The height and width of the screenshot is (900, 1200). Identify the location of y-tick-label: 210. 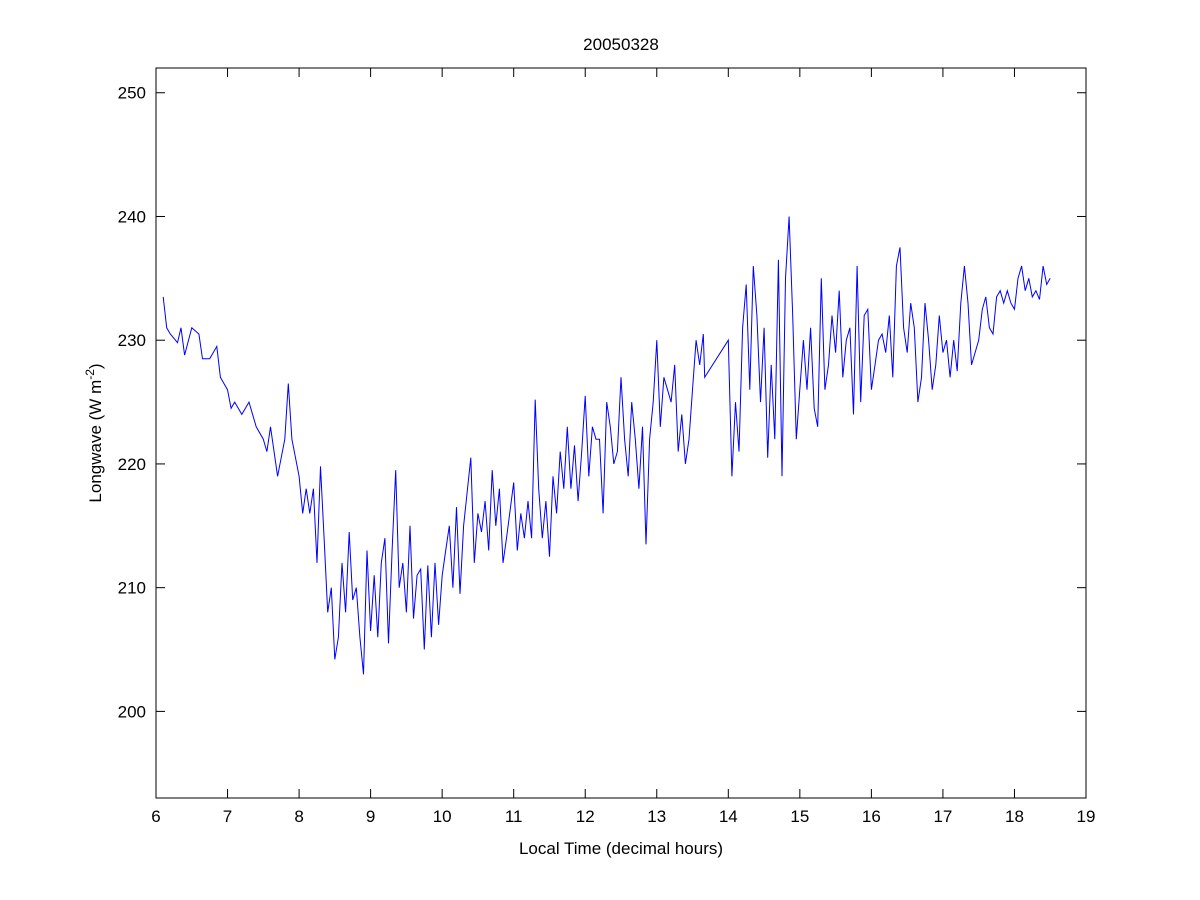
(132, 588).